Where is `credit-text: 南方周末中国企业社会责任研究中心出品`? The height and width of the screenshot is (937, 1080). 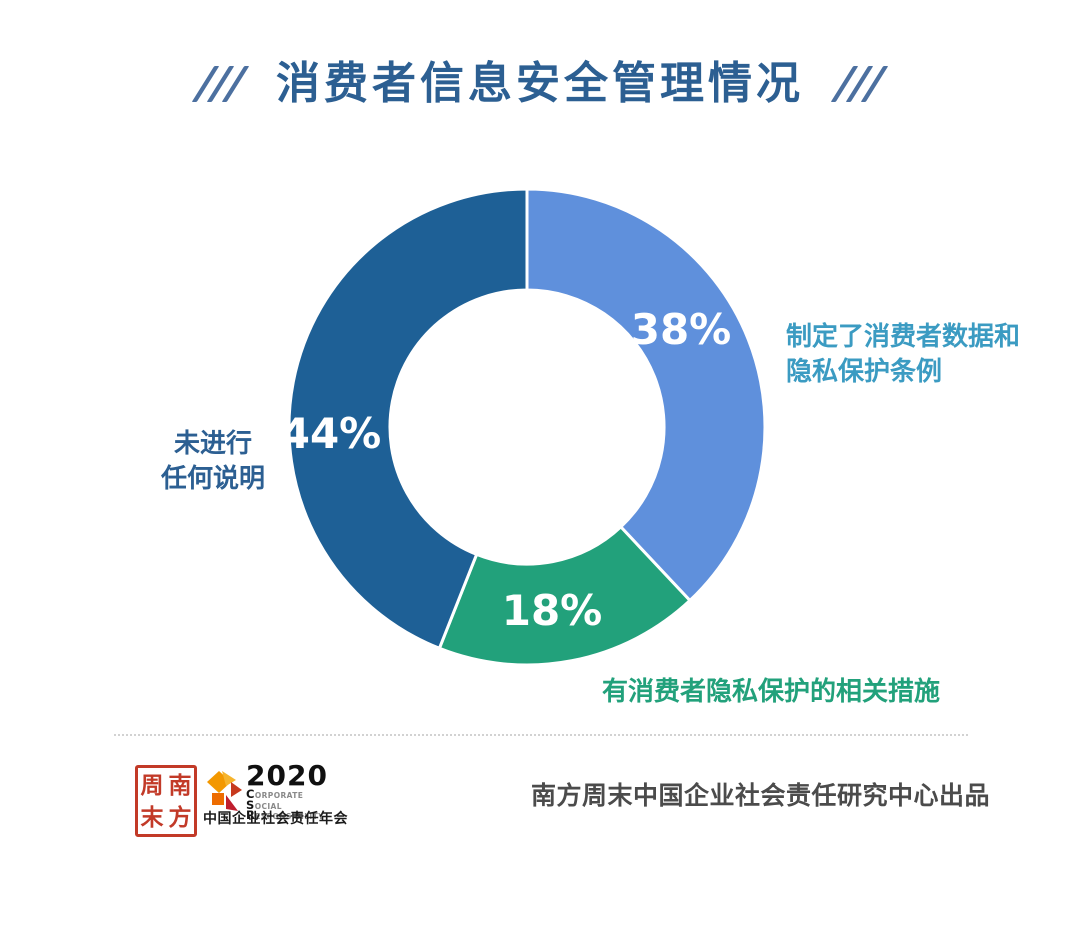 credit-text: 南方周末中国企业社会责任研究中心出品 is located at coordinates (761, 795).